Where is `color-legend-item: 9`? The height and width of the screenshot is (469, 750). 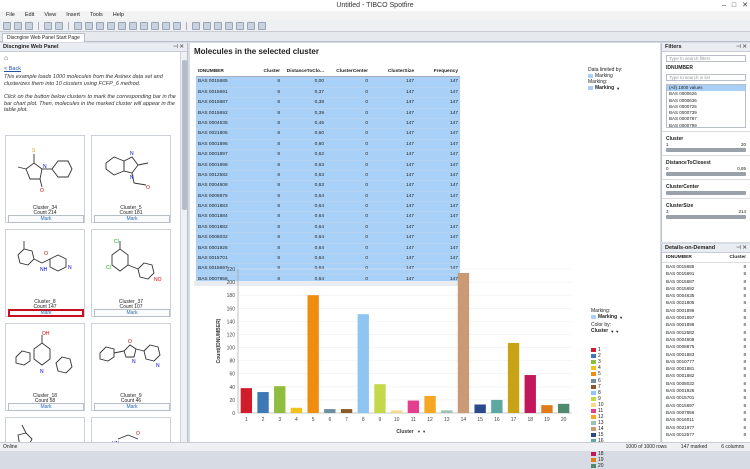
color-legend-item: 9 is located at coordinates (597, 399).